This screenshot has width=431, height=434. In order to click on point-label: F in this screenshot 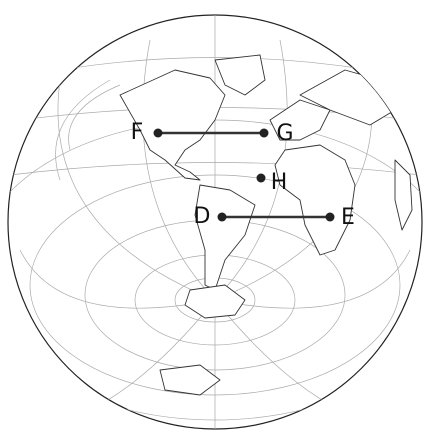, I will do `click(137, 132)`.